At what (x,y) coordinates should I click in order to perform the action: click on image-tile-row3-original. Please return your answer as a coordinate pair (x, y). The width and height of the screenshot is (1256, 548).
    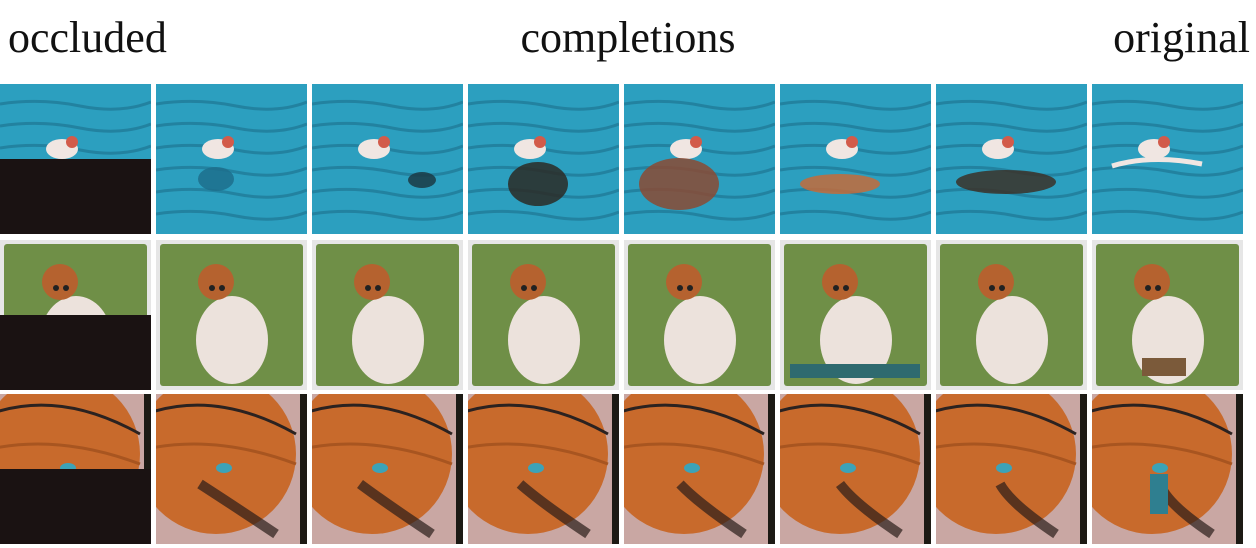
    Looking at the image, I should click on (1167, 469).